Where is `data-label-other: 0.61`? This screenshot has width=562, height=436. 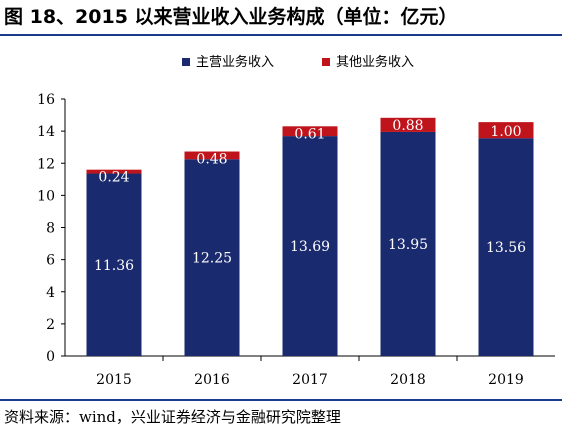
data-label-other: 0.61 is located at coordinates (309, 134).